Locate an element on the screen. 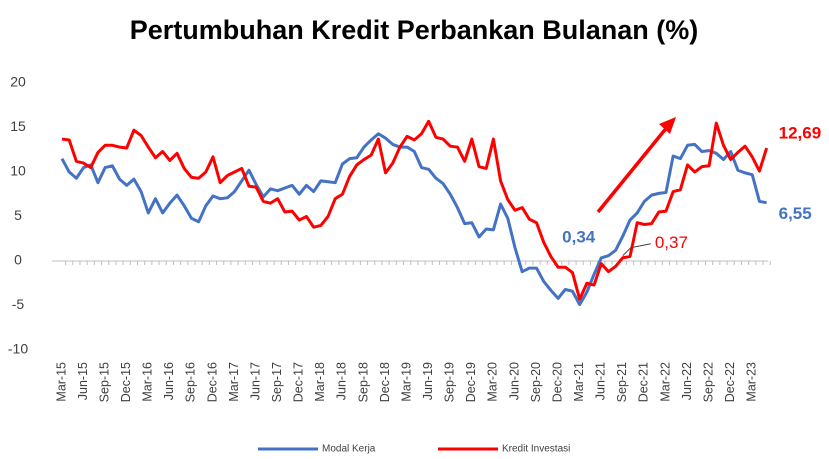 This screenshot has width=829, height=459. y-tick-label: 5 is located at coordinates (18, 215).